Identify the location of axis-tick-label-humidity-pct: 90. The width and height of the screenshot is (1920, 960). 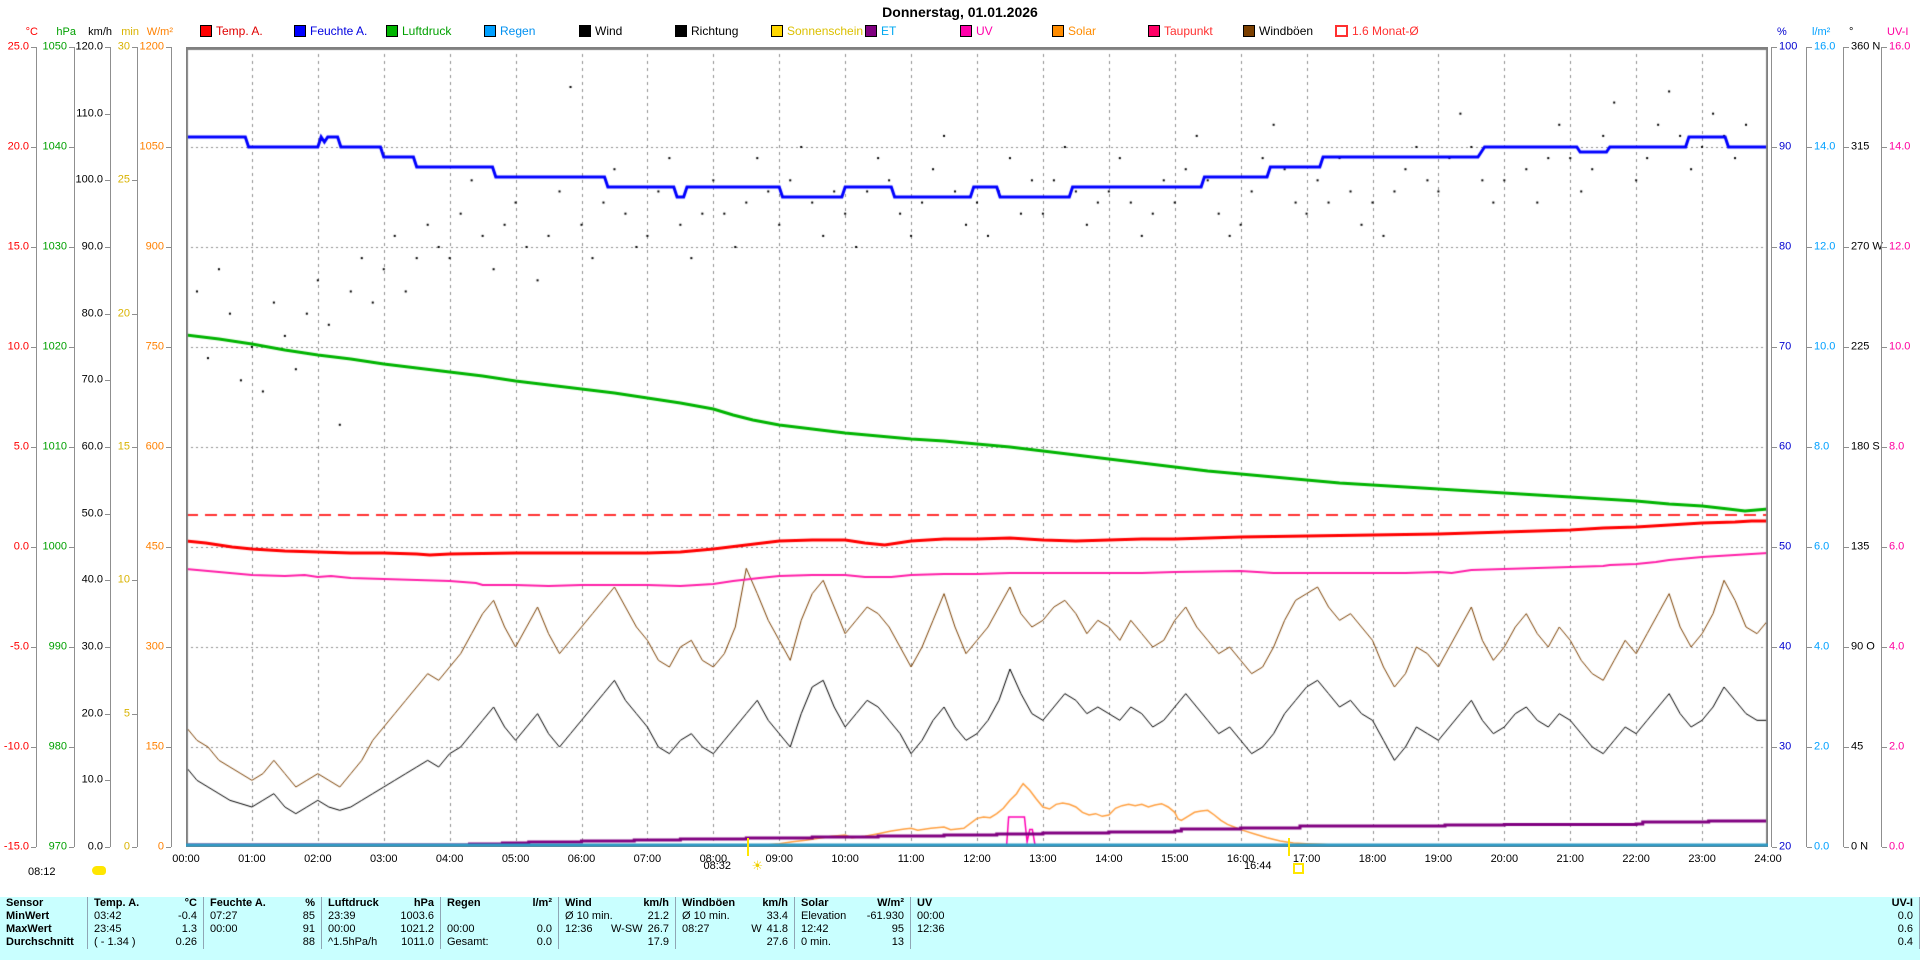
(1785, 146).